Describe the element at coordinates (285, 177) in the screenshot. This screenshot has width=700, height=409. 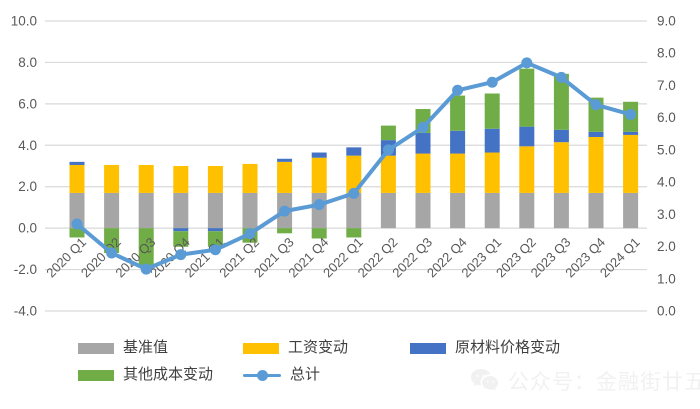
I see `bar-segment-工资变动-2021 Q3` at that location.